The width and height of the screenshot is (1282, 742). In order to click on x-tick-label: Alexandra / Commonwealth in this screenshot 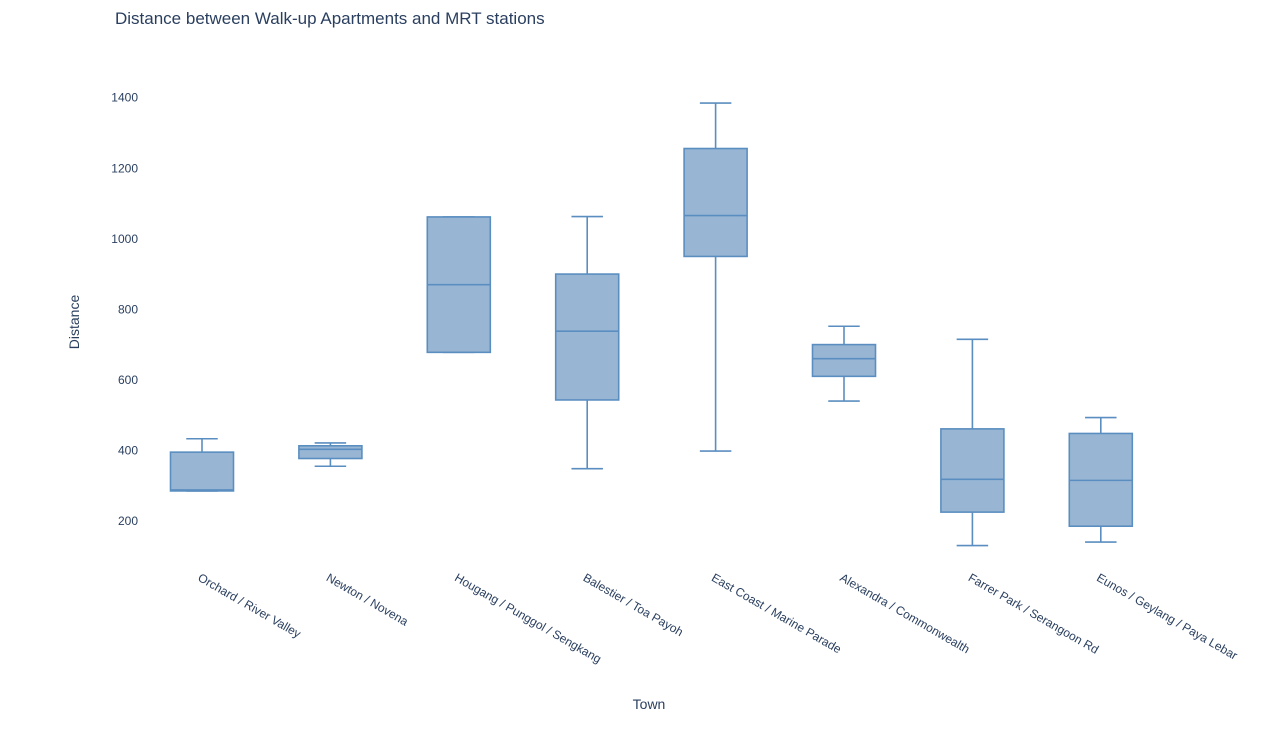, I will do `click(905, 613)`.